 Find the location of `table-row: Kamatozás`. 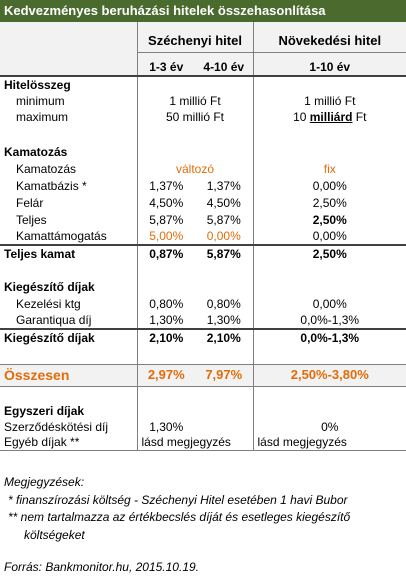

table-row: Kamatozás is located at coordinates (203, 152).